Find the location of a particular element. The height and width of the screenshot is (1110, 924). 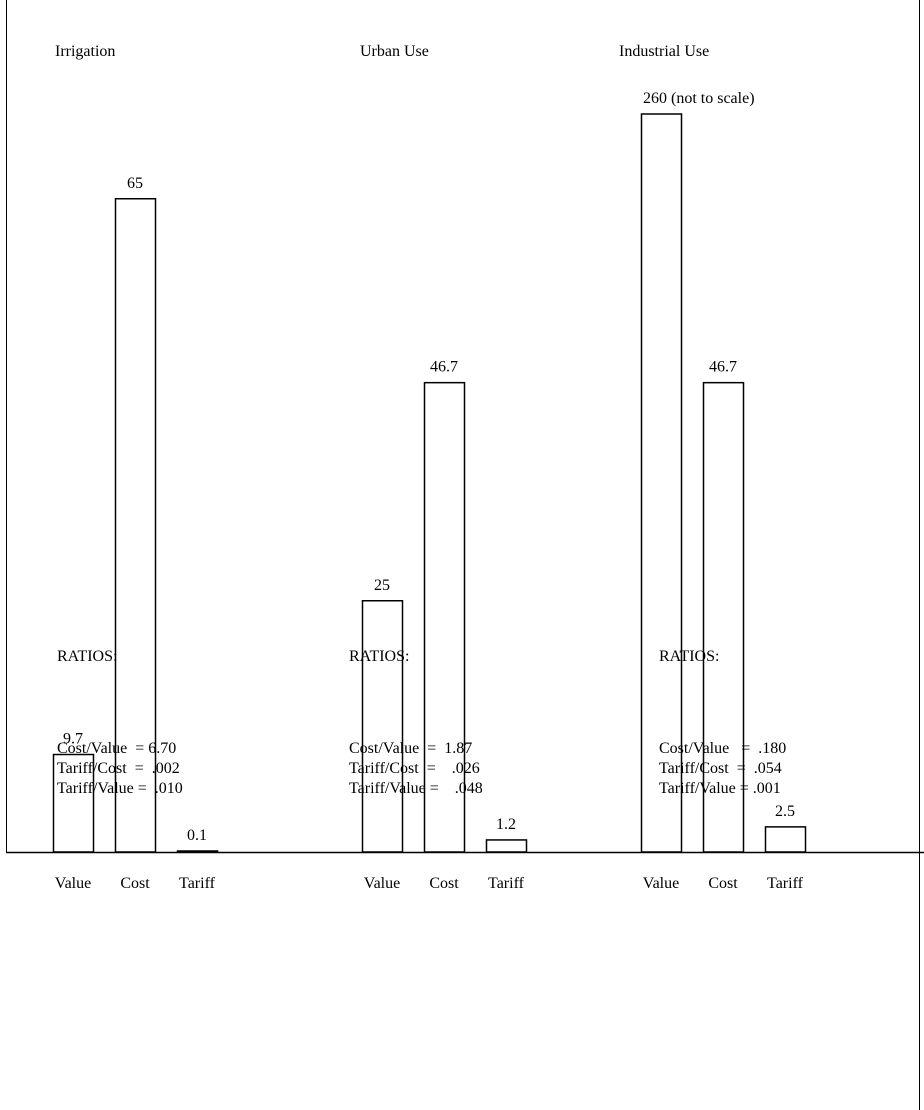

category-label-irrigation-cost: Cost is located at coordinates (135, 883).